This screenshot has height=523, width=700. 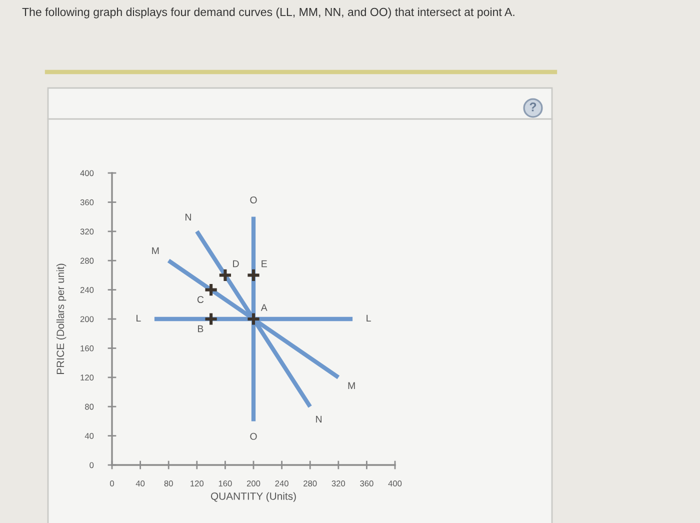 I want to click on y-tick-label: 200, so click(x=87, y=319).